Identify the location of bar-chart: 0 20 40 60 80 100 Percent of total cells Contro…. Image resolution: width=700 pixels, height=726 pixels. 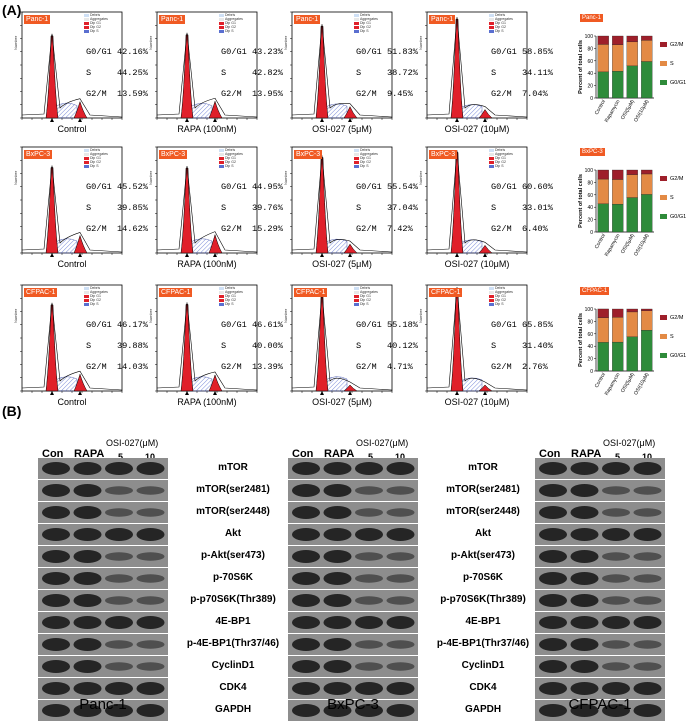
(634, 83).